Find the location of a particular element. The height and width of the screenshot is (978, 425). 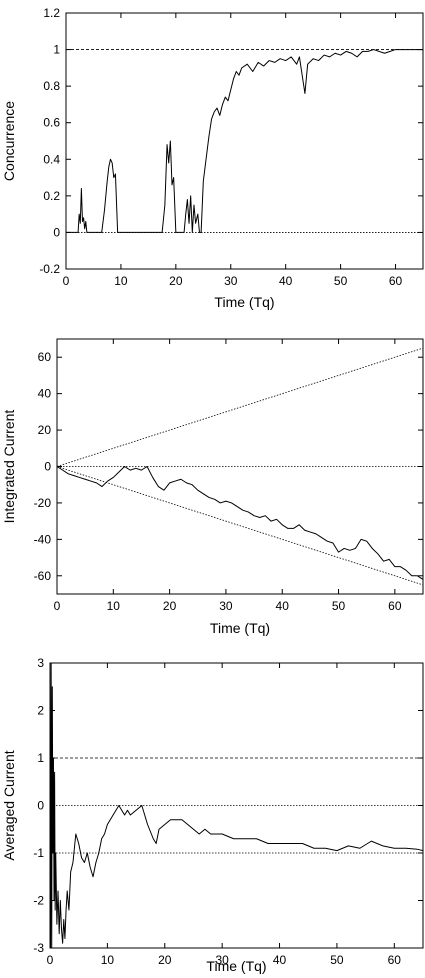

concurrence-x-tick-label: 10 is located at coordinates (121, 281).